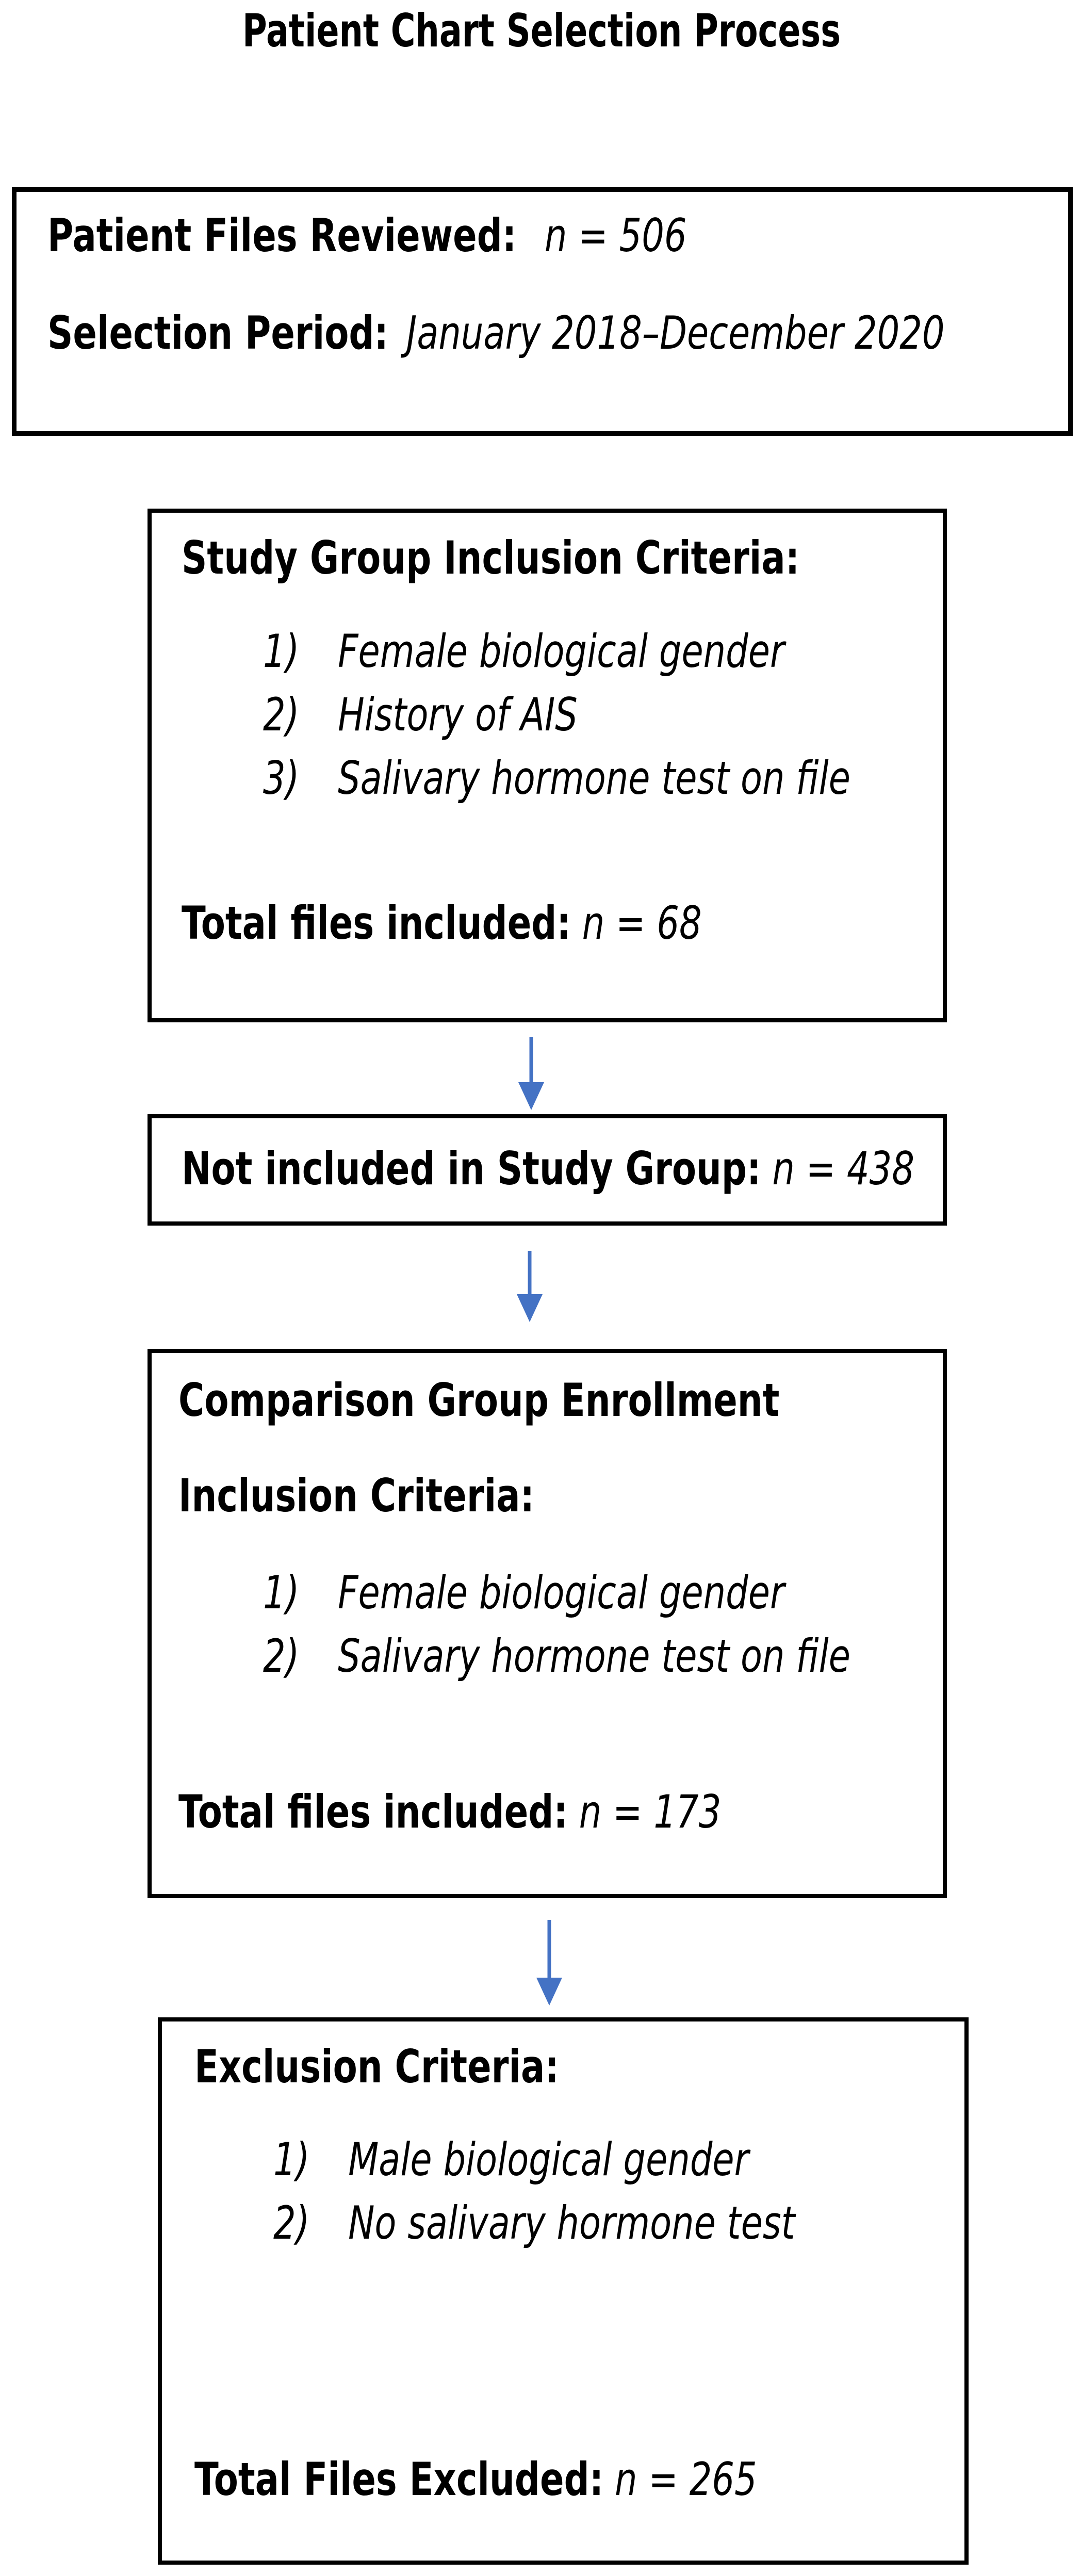  I want to click on item-text: No salivary hormone test, so click(571, 2223).